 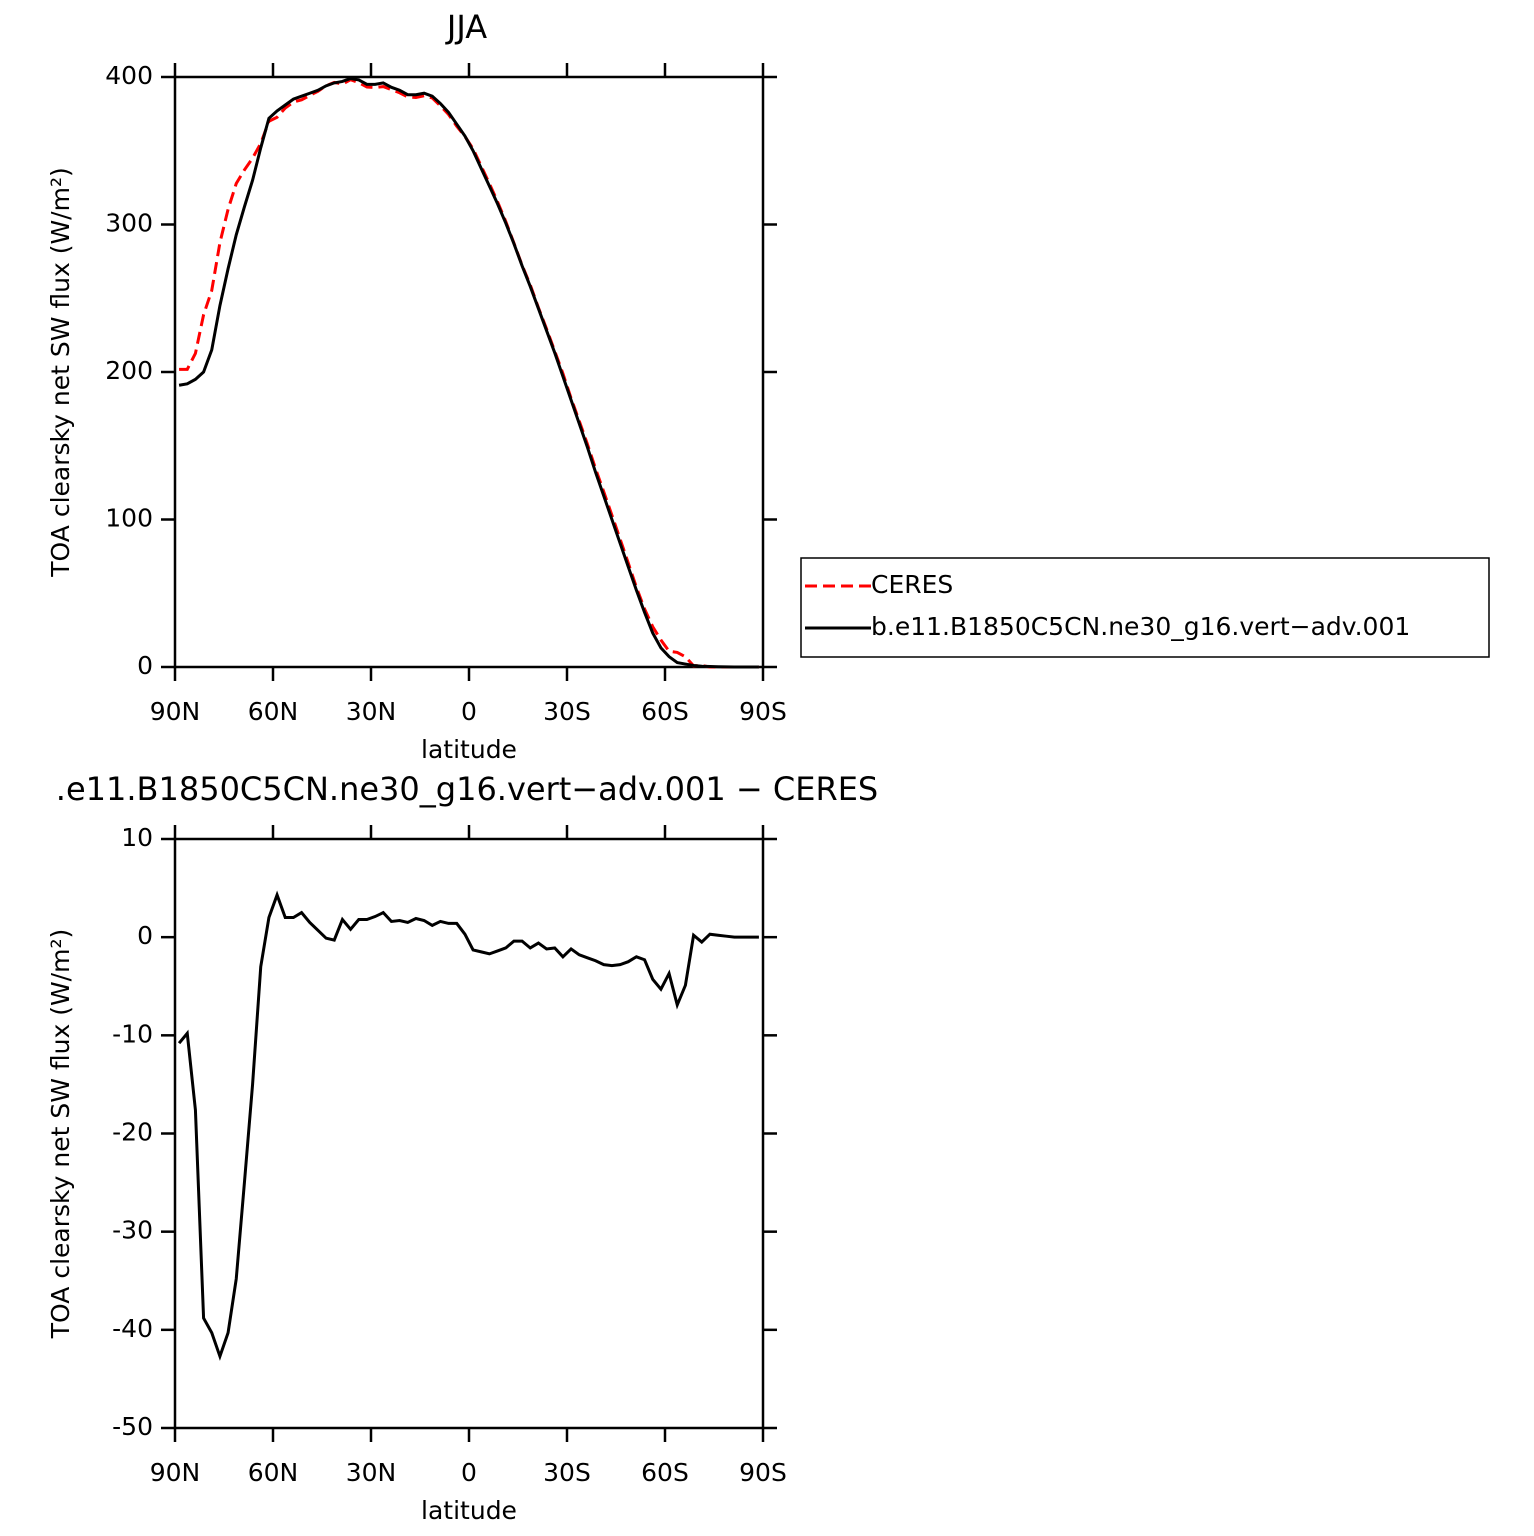 I want to click on y-tick-label: -30, so click(x=132, y=1230).